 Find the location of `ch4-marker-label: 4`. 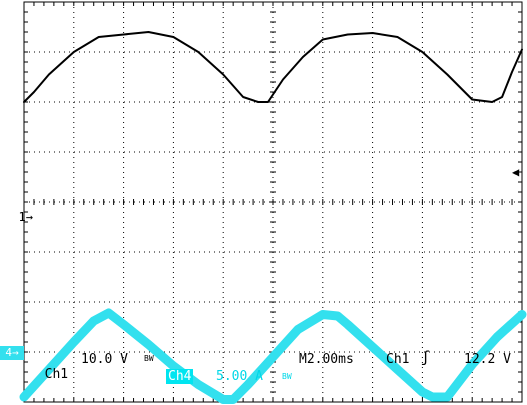

ch4-marker-label: 4 is located at coordinates (8, 352).